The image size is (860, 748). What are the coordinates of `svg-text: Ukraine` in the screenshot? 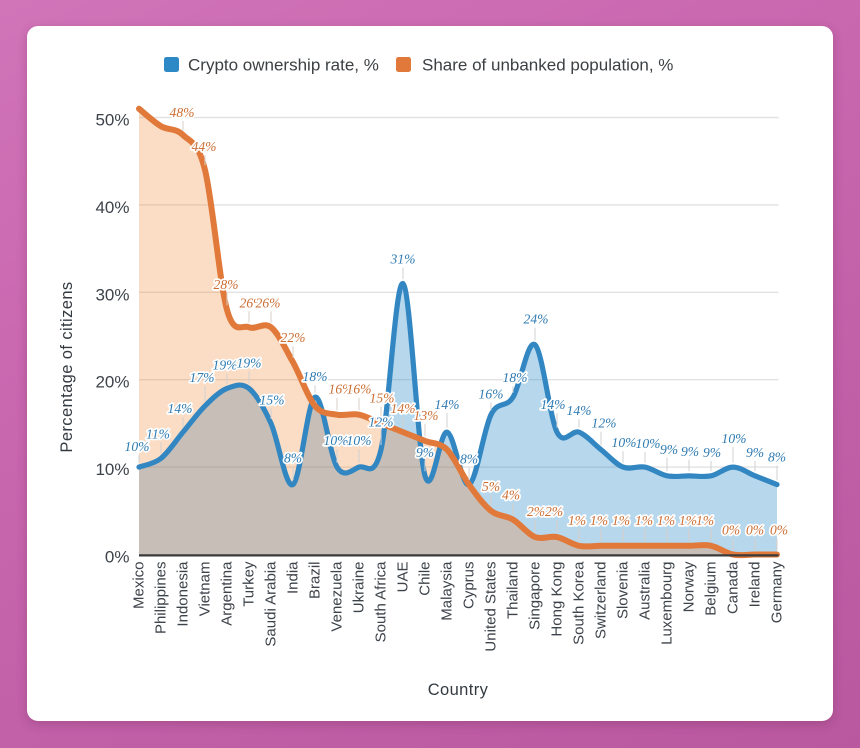 It's located at (359, 588).